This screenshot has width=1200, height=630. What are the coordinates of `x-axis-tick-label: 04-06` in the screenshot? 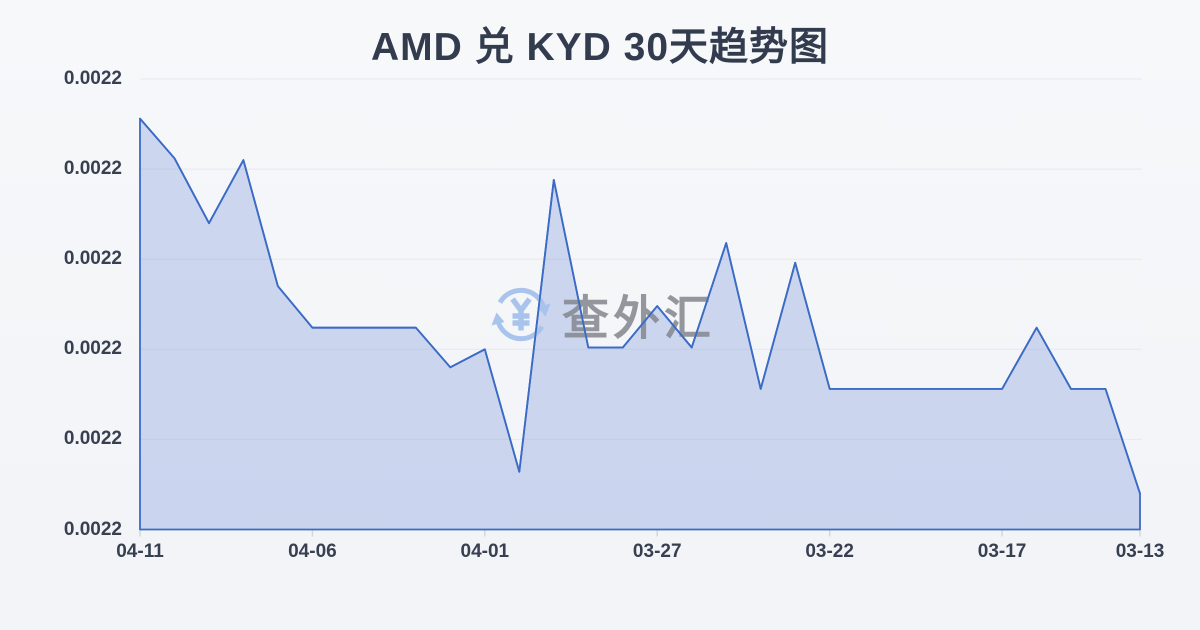 It's located at (312, 551).